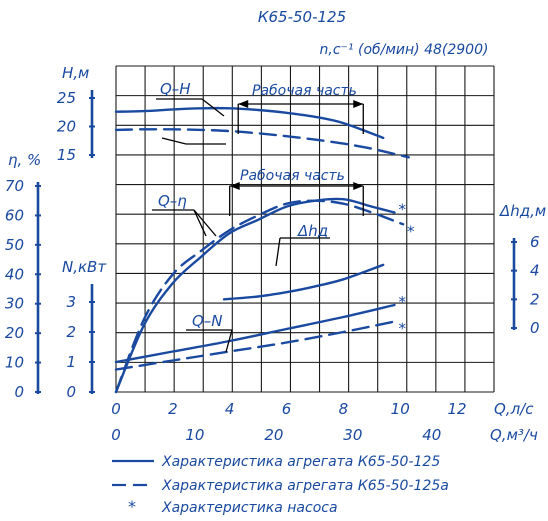  Describe the element at coordinates (174, 141) in the screenshot. I see `qh-dashed-leader` at that location.